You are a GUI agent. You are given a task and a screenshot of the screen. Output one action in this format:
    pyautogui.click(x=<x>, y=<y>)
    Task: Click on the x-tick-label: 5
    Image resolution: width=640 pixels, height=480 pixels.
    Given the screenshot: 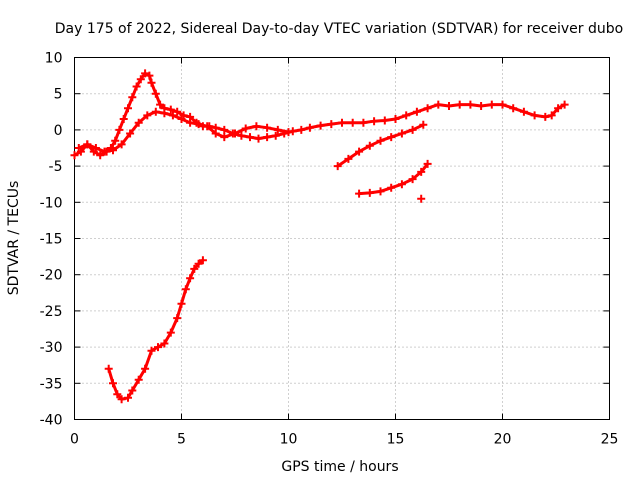 What is the action you would take?
    pyautogui.click(x=181, y=440)
    